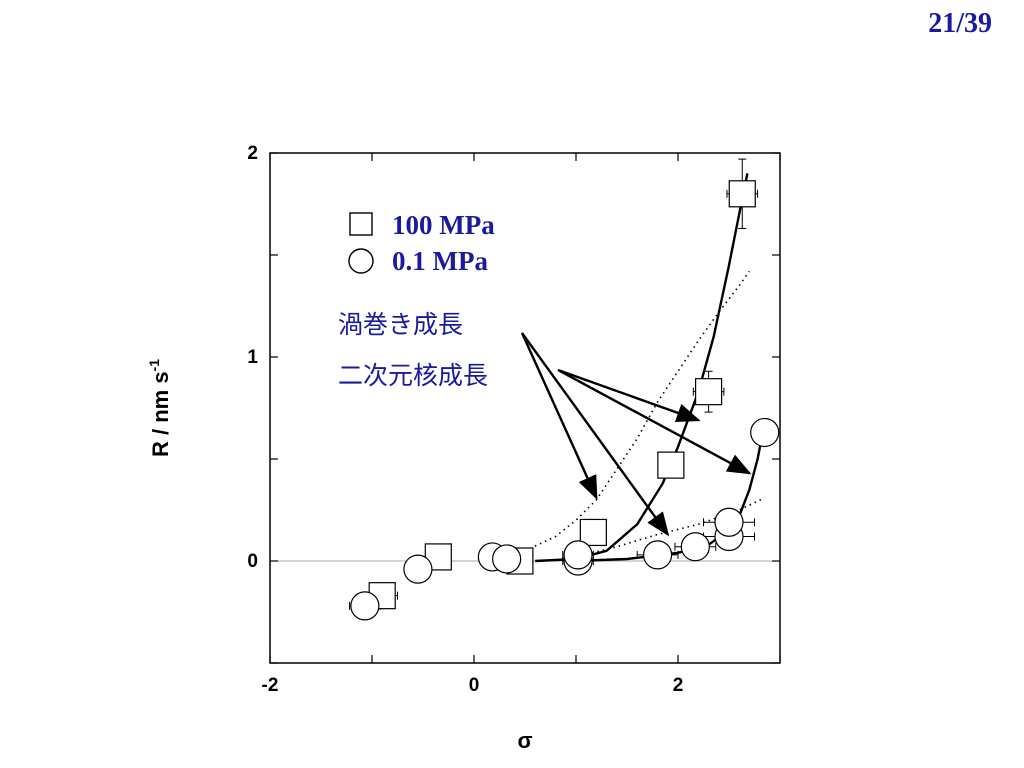 The width and height of the screenshot is (1024, 768). I want to click on annotation-label: 渦巻き成長, so click(400, 324).